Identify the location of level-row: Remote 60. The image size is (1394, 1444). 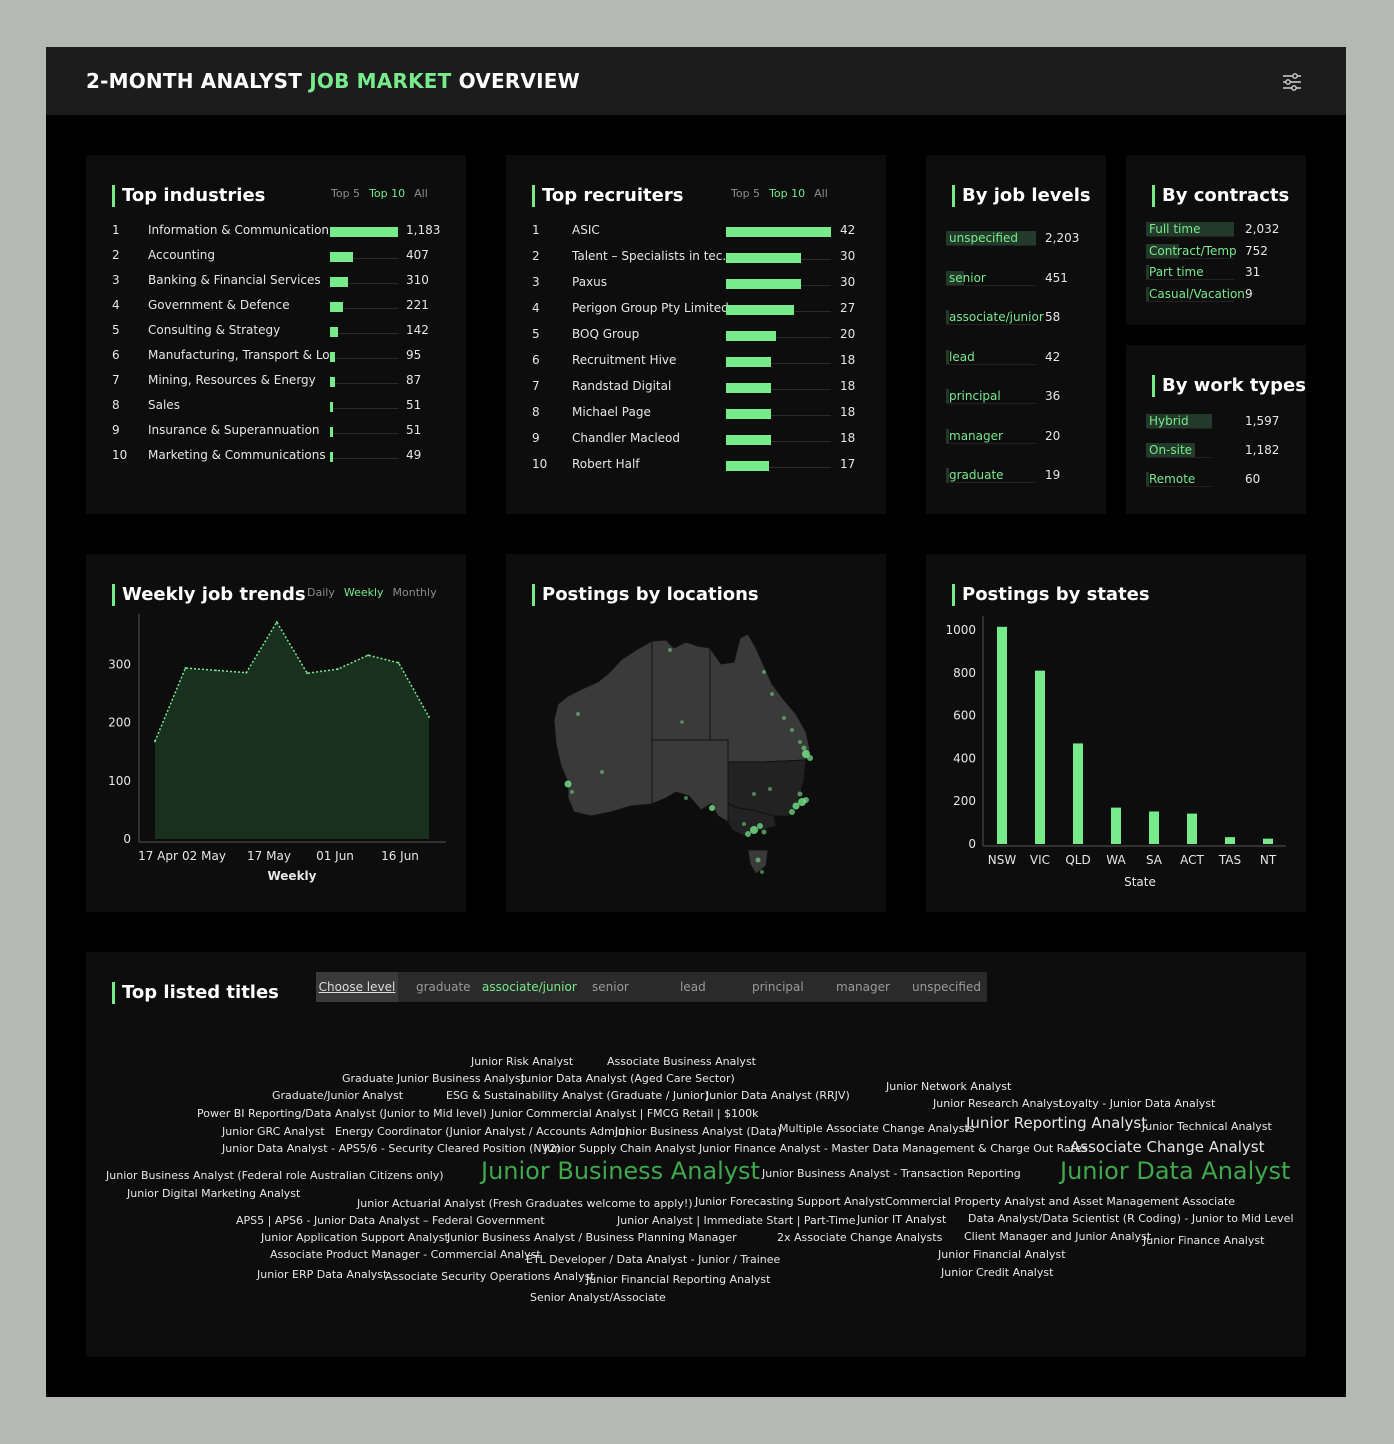
(1216, 480).